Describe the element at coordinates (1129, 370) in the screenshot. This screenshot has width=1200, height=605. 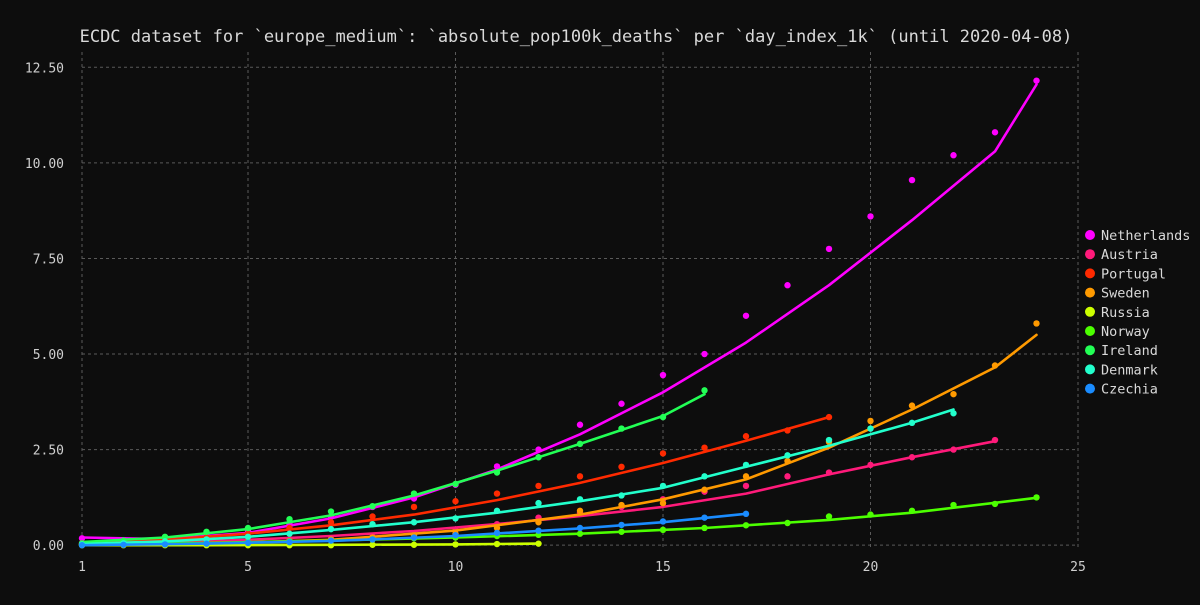
I see `legend-label: Denmark` at that location.